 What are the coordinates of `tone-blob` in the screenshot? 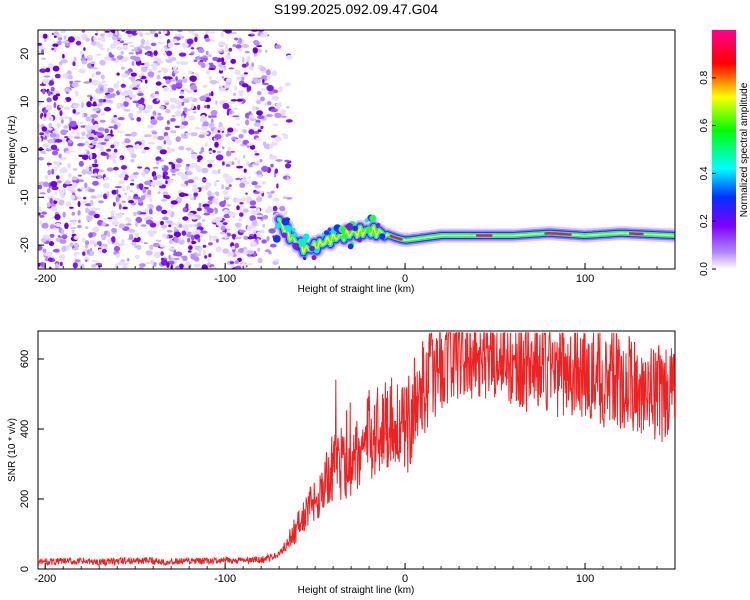 It's located at (296, 246).